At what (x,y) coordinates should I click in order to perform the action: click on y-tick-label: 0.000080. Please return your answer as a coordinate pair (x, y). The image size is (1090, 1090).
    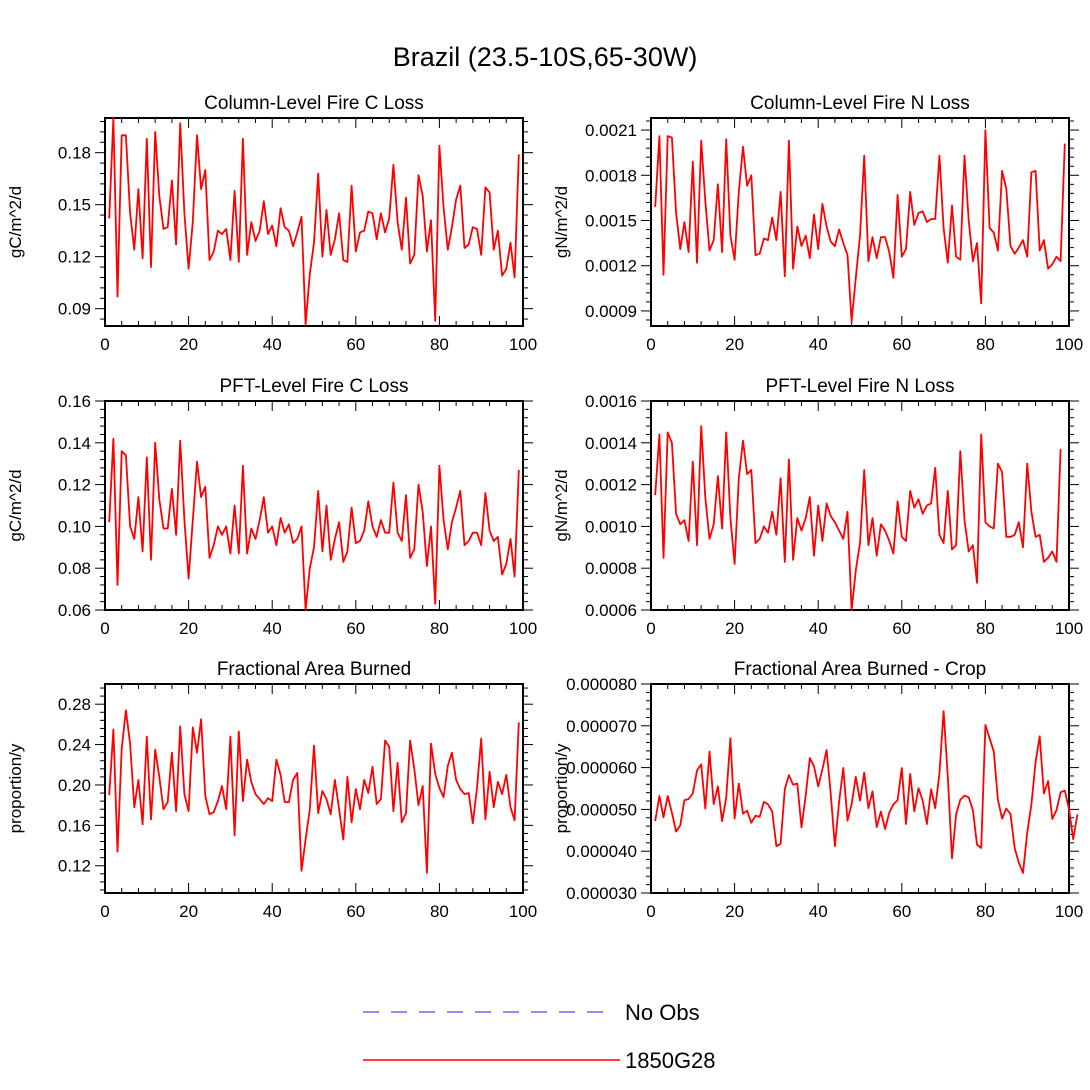
    Looking at the image, I should click on (601, 684).